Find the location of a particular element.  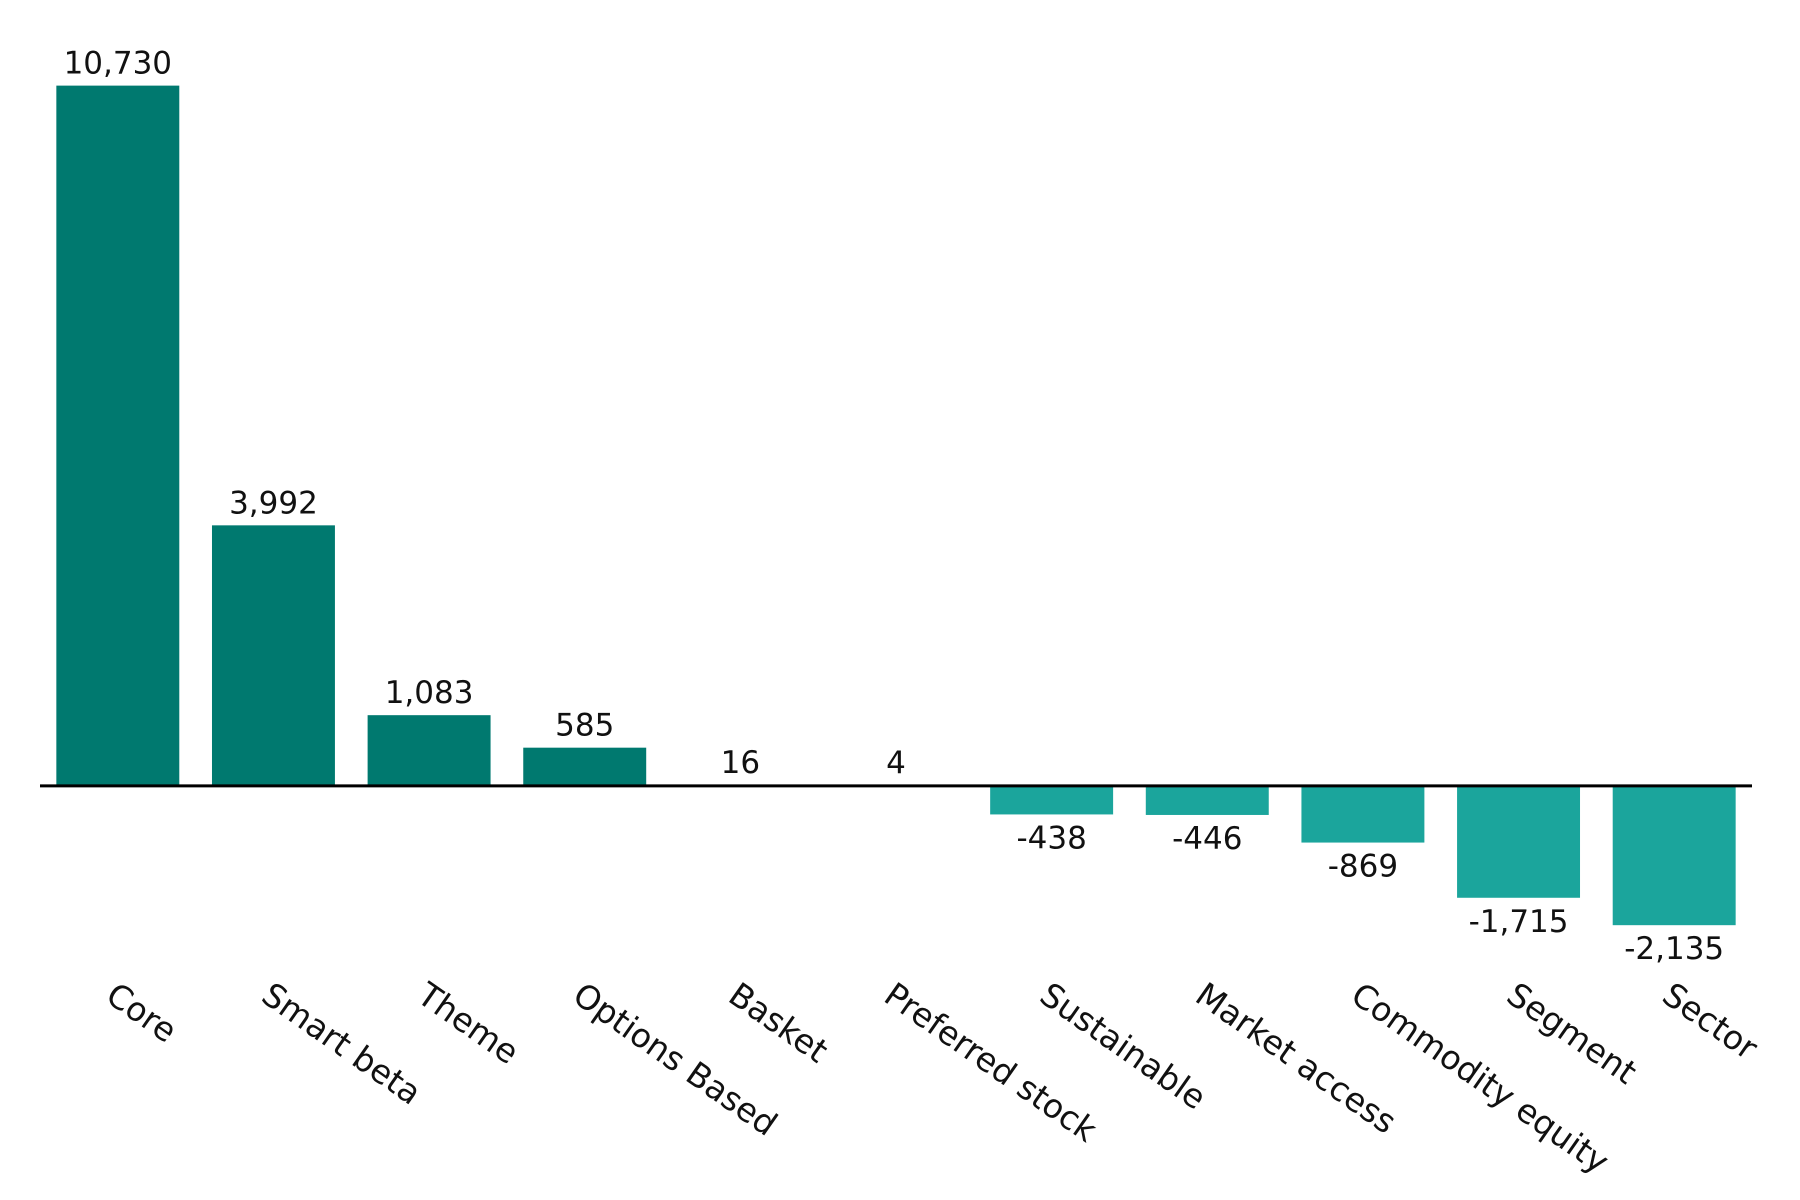

x-tick-label: Core is located at coordinates (141, 1013).